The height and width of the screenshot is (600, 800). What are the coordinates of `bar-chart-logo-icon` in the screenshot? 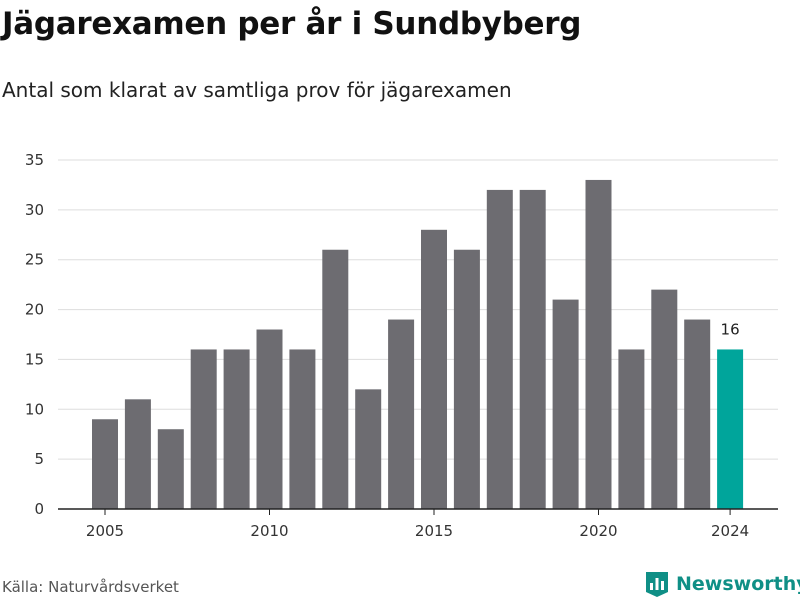 It's located at (657, 584).